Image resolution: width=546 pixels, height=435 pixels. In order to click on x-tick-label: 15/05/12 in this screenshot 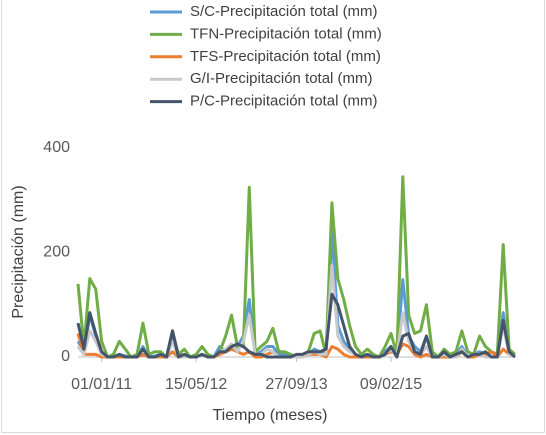, I will do `click(196, 384)`.